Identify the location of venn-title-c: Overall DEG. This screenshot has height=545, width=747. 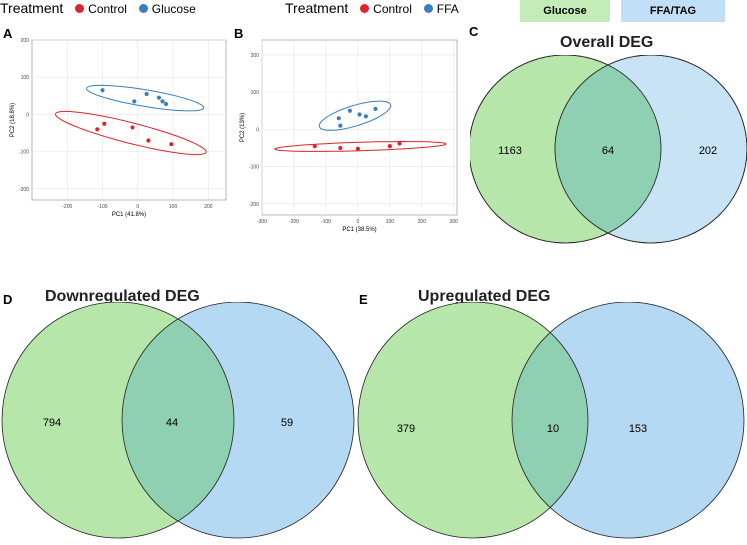
(607, 42).